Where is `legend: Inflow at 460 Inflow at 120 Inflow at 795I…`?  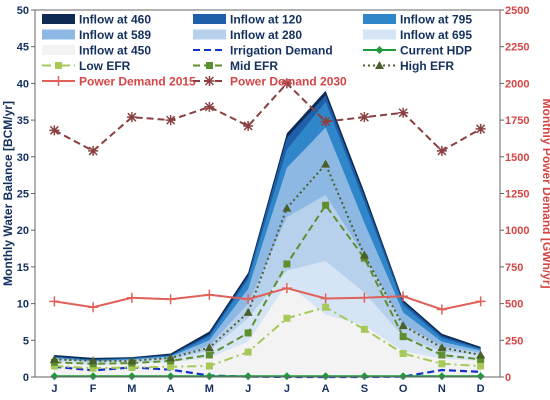 legend: Inflow at 460 Inflow at 120 Inflow at 795I… is located at coordinates (257, 51).